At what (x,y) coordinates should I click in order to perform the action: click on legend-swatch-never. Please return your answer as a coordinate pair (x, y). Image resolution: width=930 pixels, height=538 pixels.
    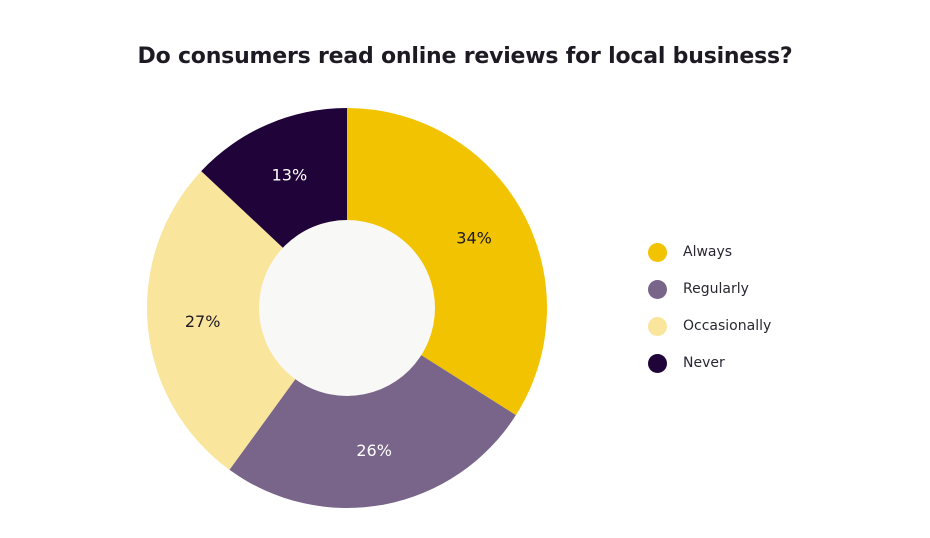
    Looking at the image, I should click on (657, 363).